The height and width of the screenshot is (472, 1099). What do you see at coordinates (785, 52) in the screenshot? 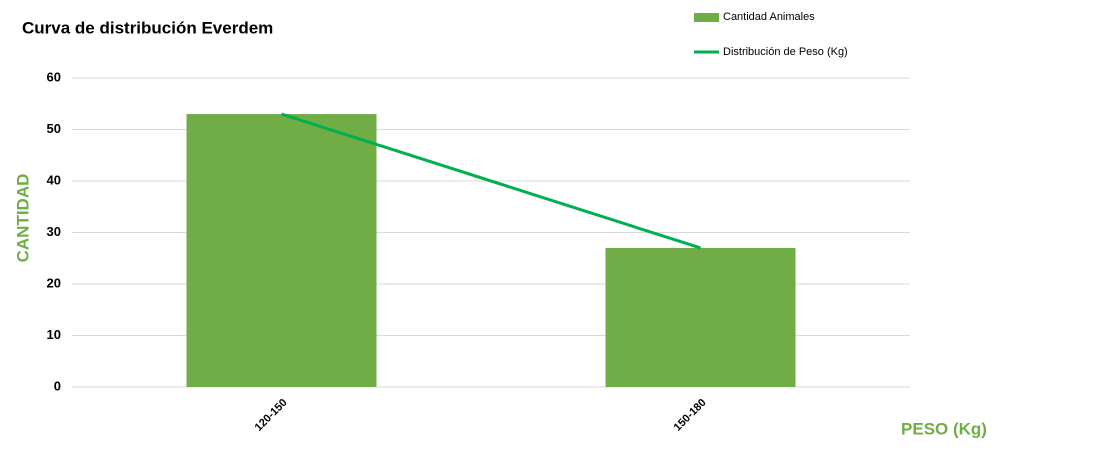
I see `legend-label: Distribución de Peso (Kg)` at bounding box center [785, 52].